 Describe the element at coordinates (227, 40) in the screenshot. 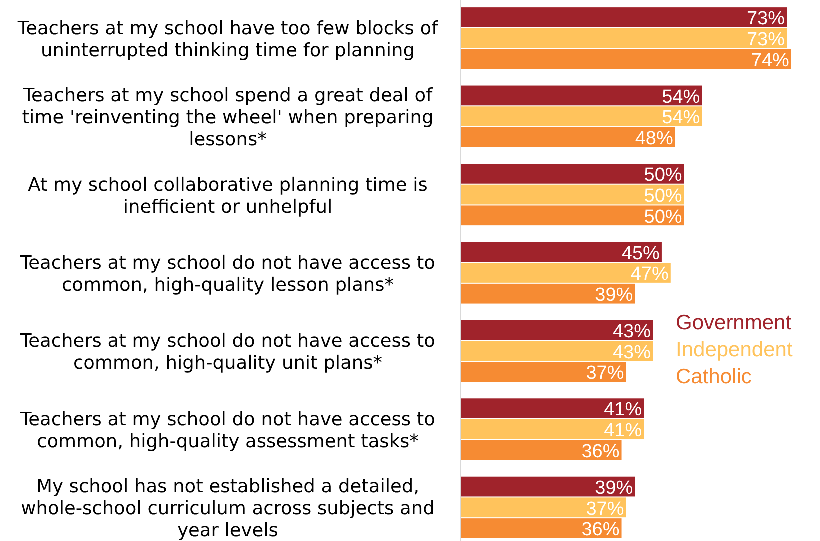

I see `y-tick-label: Teachers at my school have too few blocks of uninterrupted thinking time for planning` at that location.